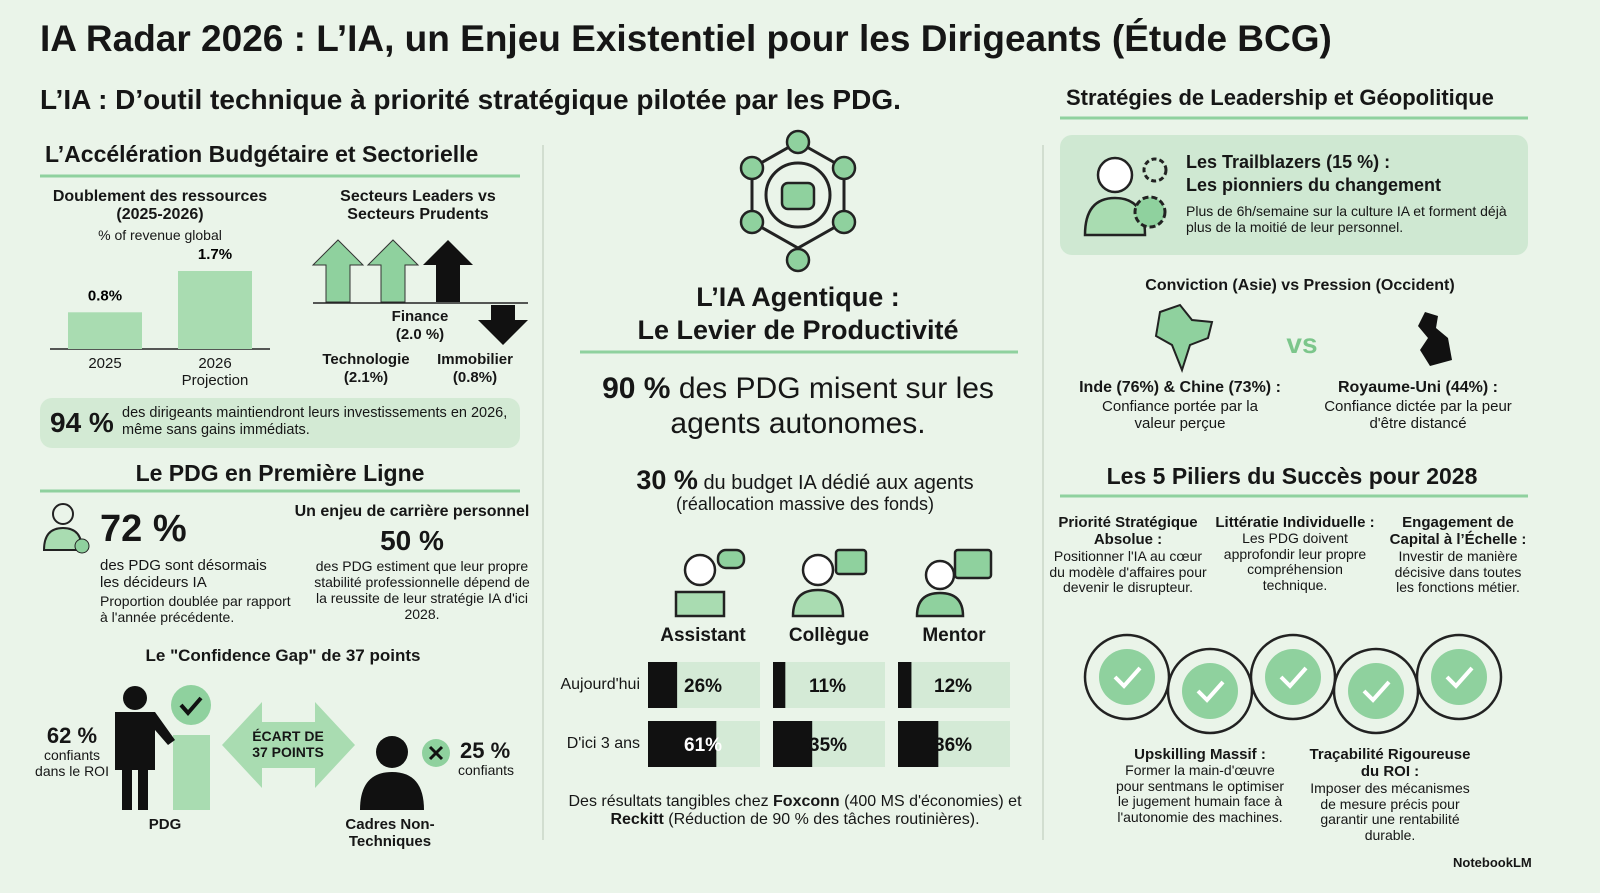 Image resolution: width=1600 pixels, height=893 pixels. Describe the element at coordinates (475, 377) in the screenshot. I see `sector-value: (0.8%)` at that location.